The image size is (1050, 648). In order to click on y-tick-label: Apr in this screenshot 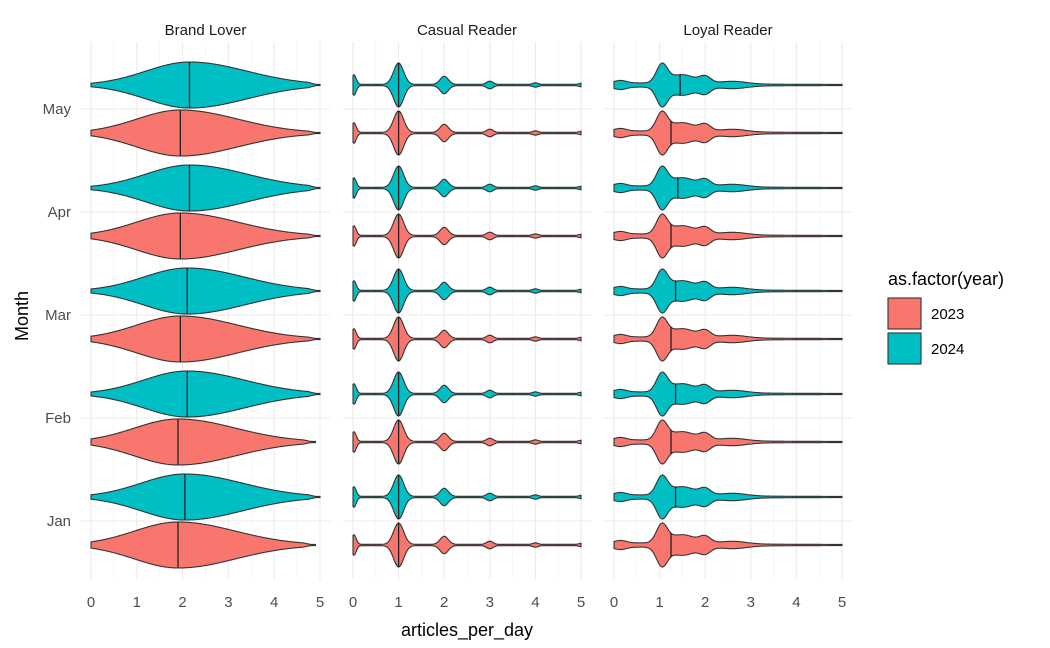, I will do `click(59, 212)`.